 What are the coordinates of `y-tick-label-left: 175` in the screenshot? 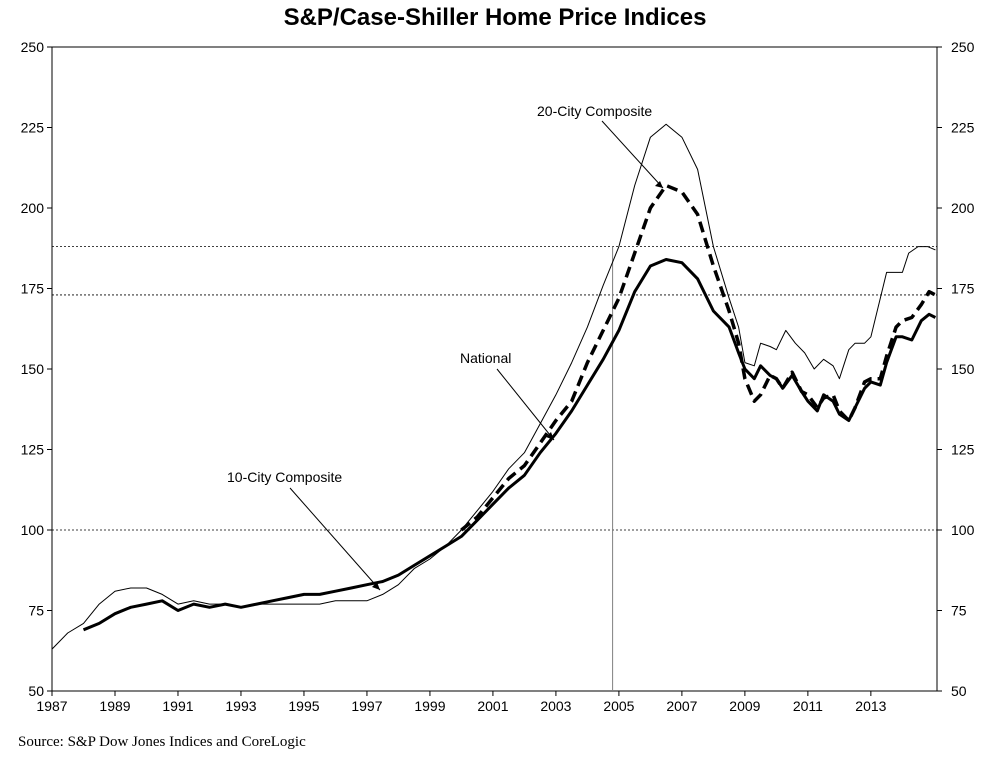 It's located at (33, 289).